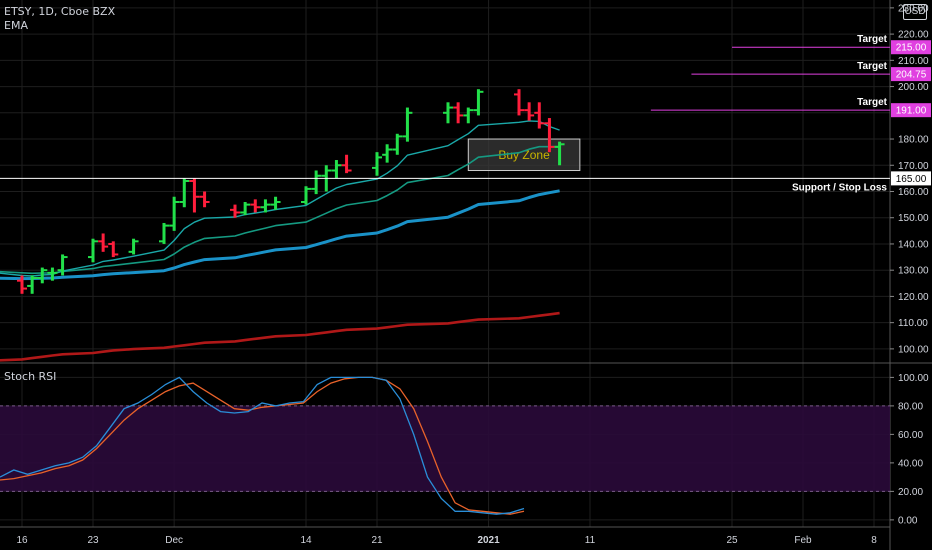 The image size is (932, 550). What do you see at coordinates (874, 540) in the screenshot?
I see `time-tick-label: 8` at bounding box center [874, 540].